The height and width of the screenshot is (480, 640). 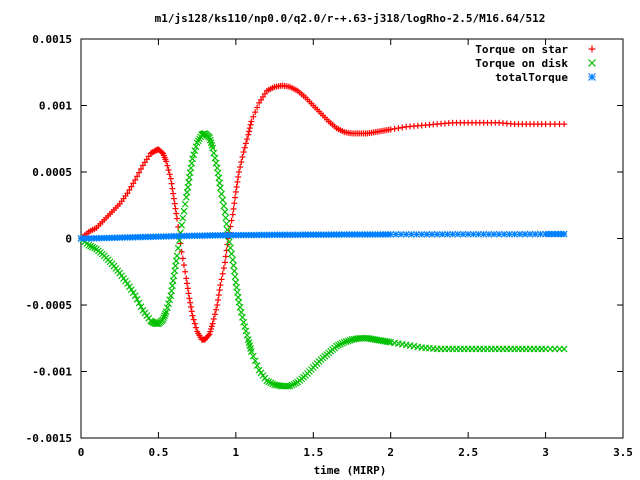 What do you see at coordinates (236, 452) in the screenshot?
I see `x-tick-label: 1` at bounding box center [236, 452].